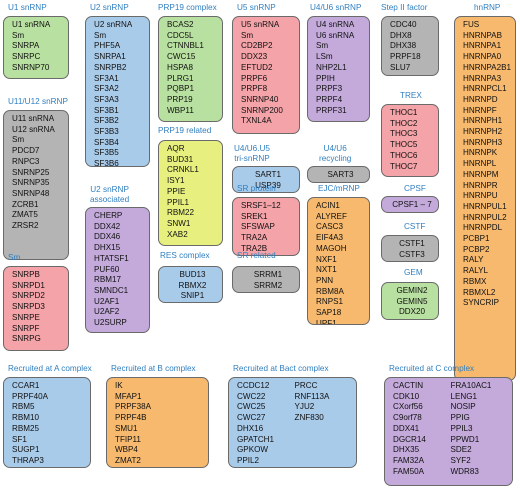 The width and height of the screenshot is (520, 490). I want to click on cstf-box: CSTF1 CSTF3, so click(410, 248).